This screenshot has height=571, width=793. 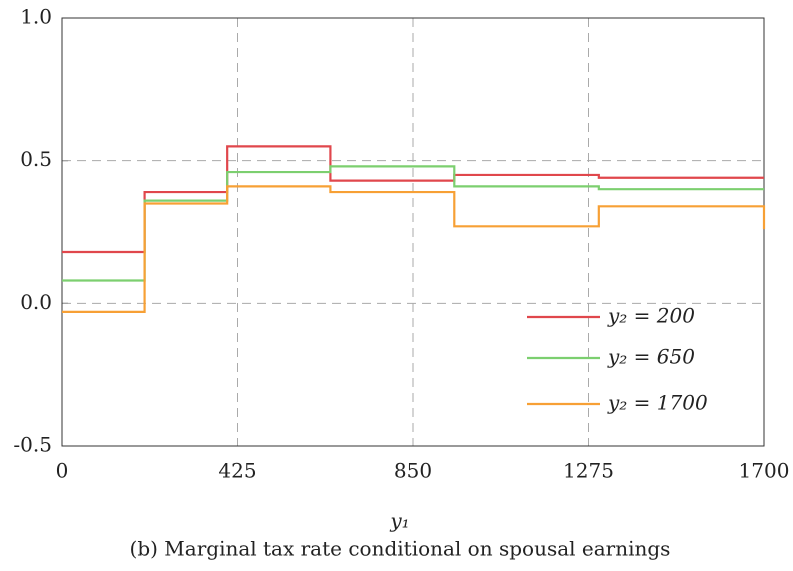 What do you see at coordinates (588, 471) in the screenshot?
I see `x-tick-label: 1275` at bounding box center [588, 471].